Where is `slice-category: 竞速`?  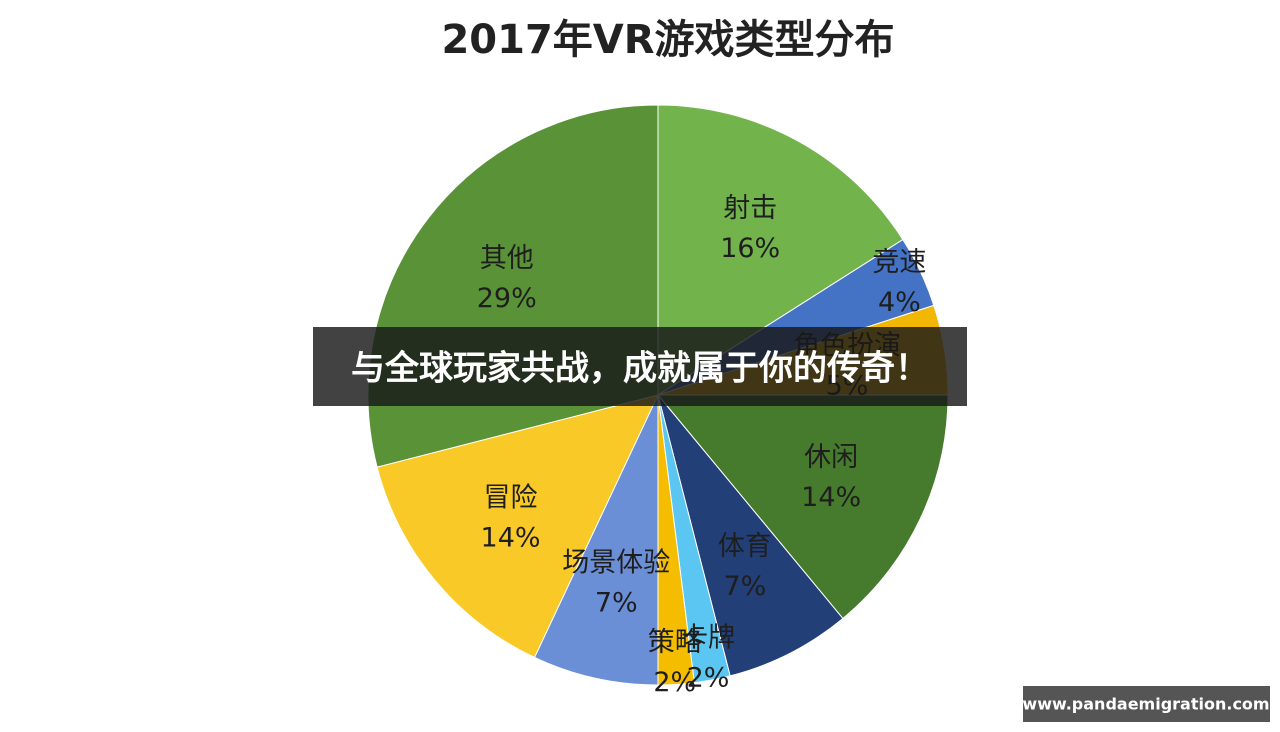
slice-category: 竞速 is located at coordinates (899, 262).